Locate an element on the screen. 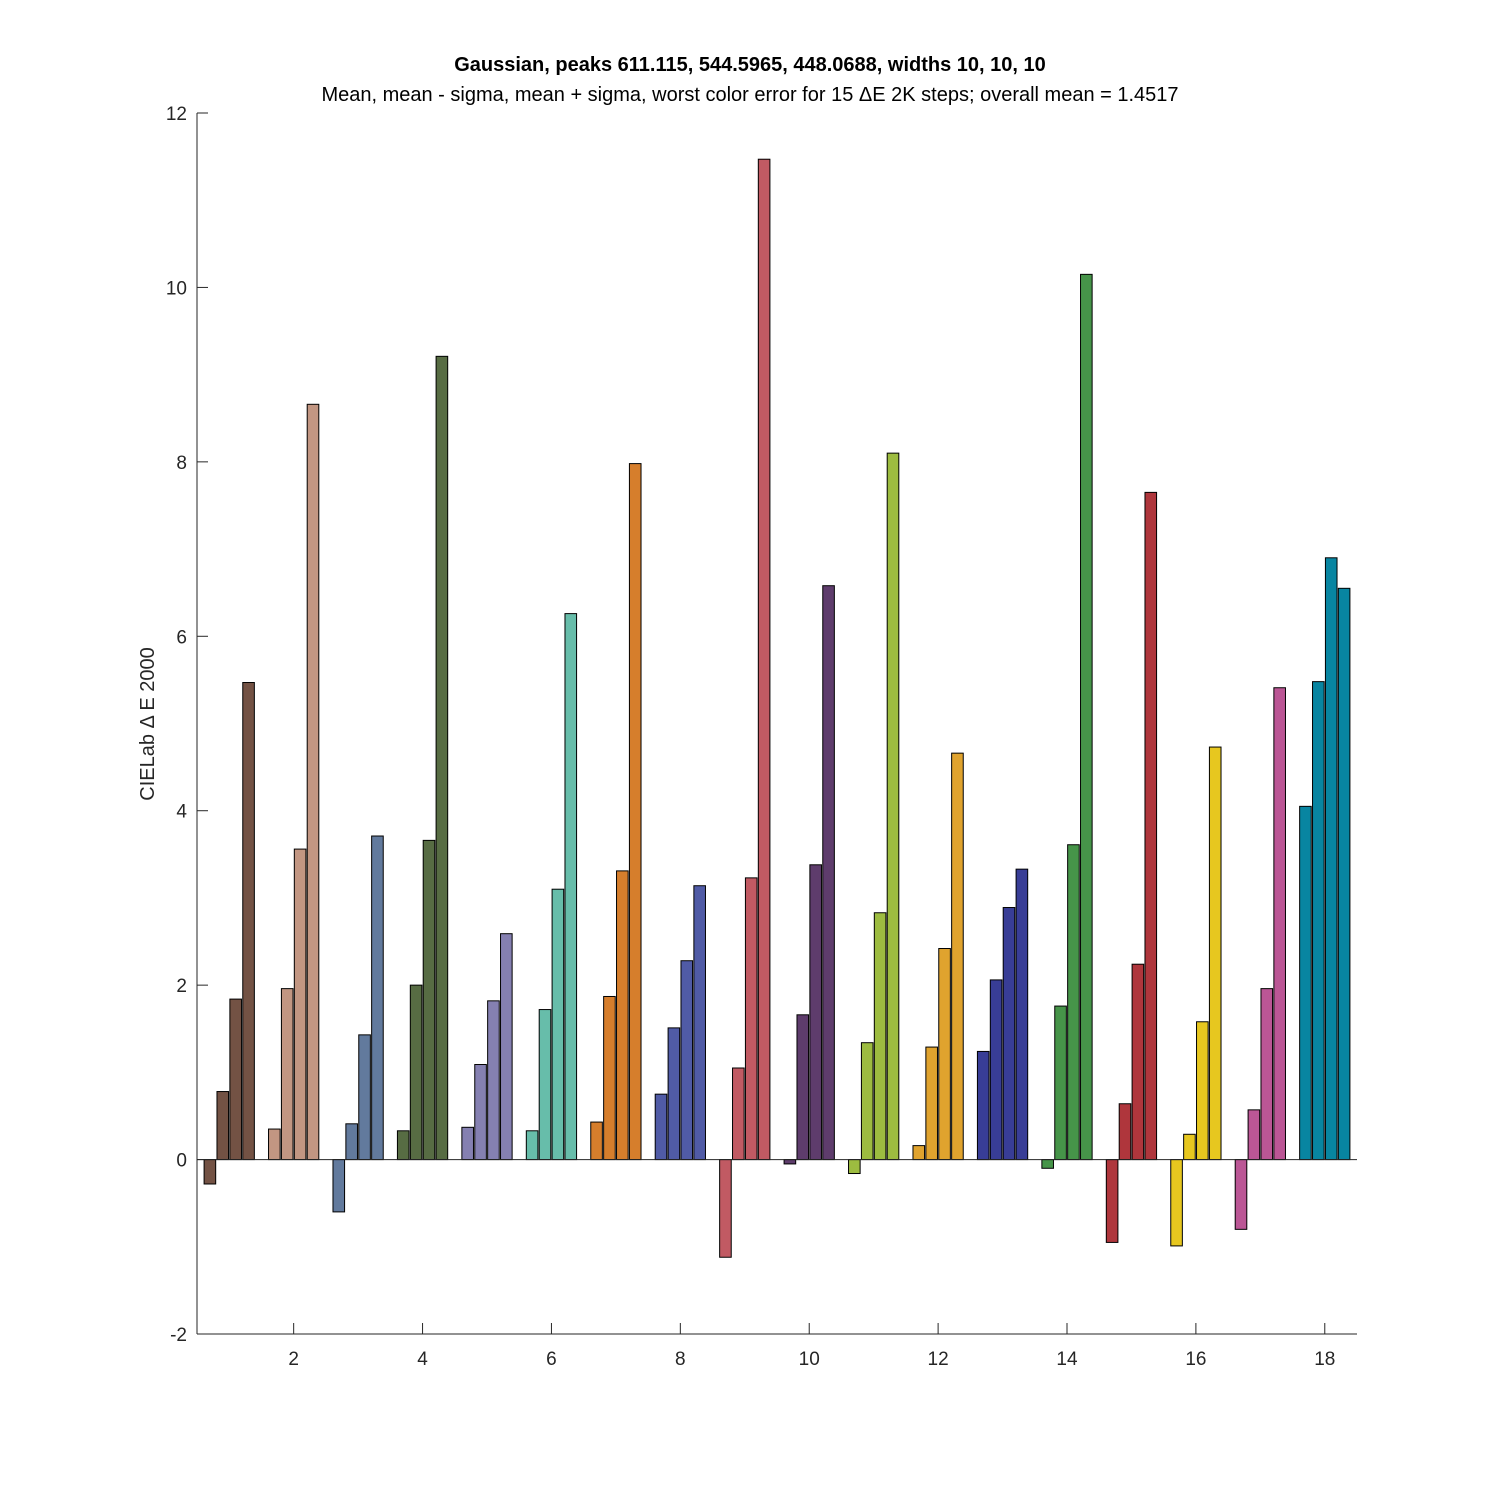 The height and width of the screenshot is (1500, 1500). y-tick-label: 10 is located at coordinates (176, 288).